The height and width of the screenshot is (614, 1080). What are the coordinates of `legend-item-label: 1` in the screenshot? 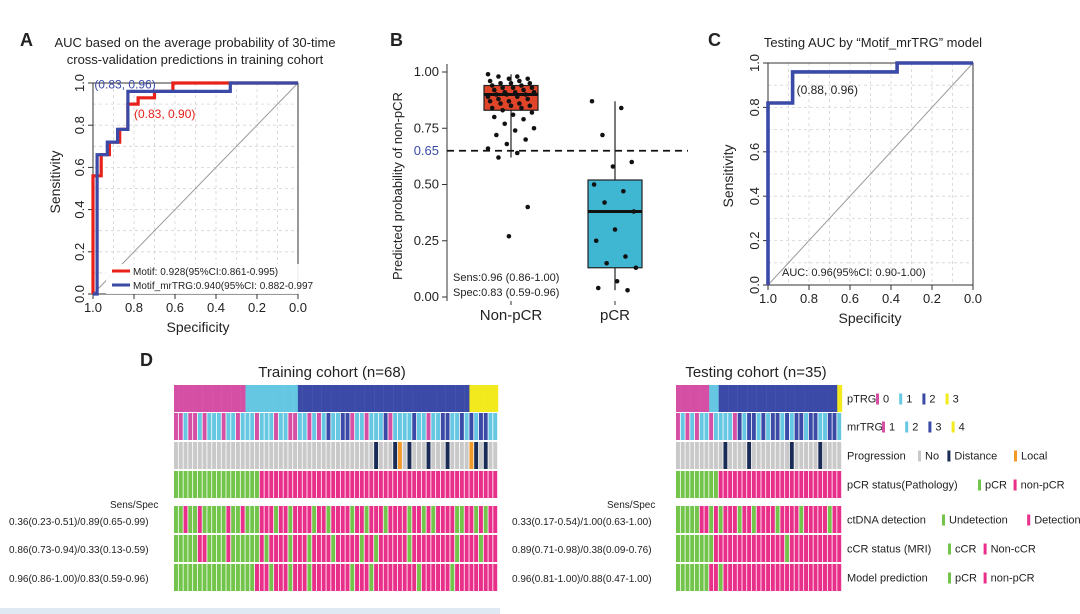 It's located at (909, 400).